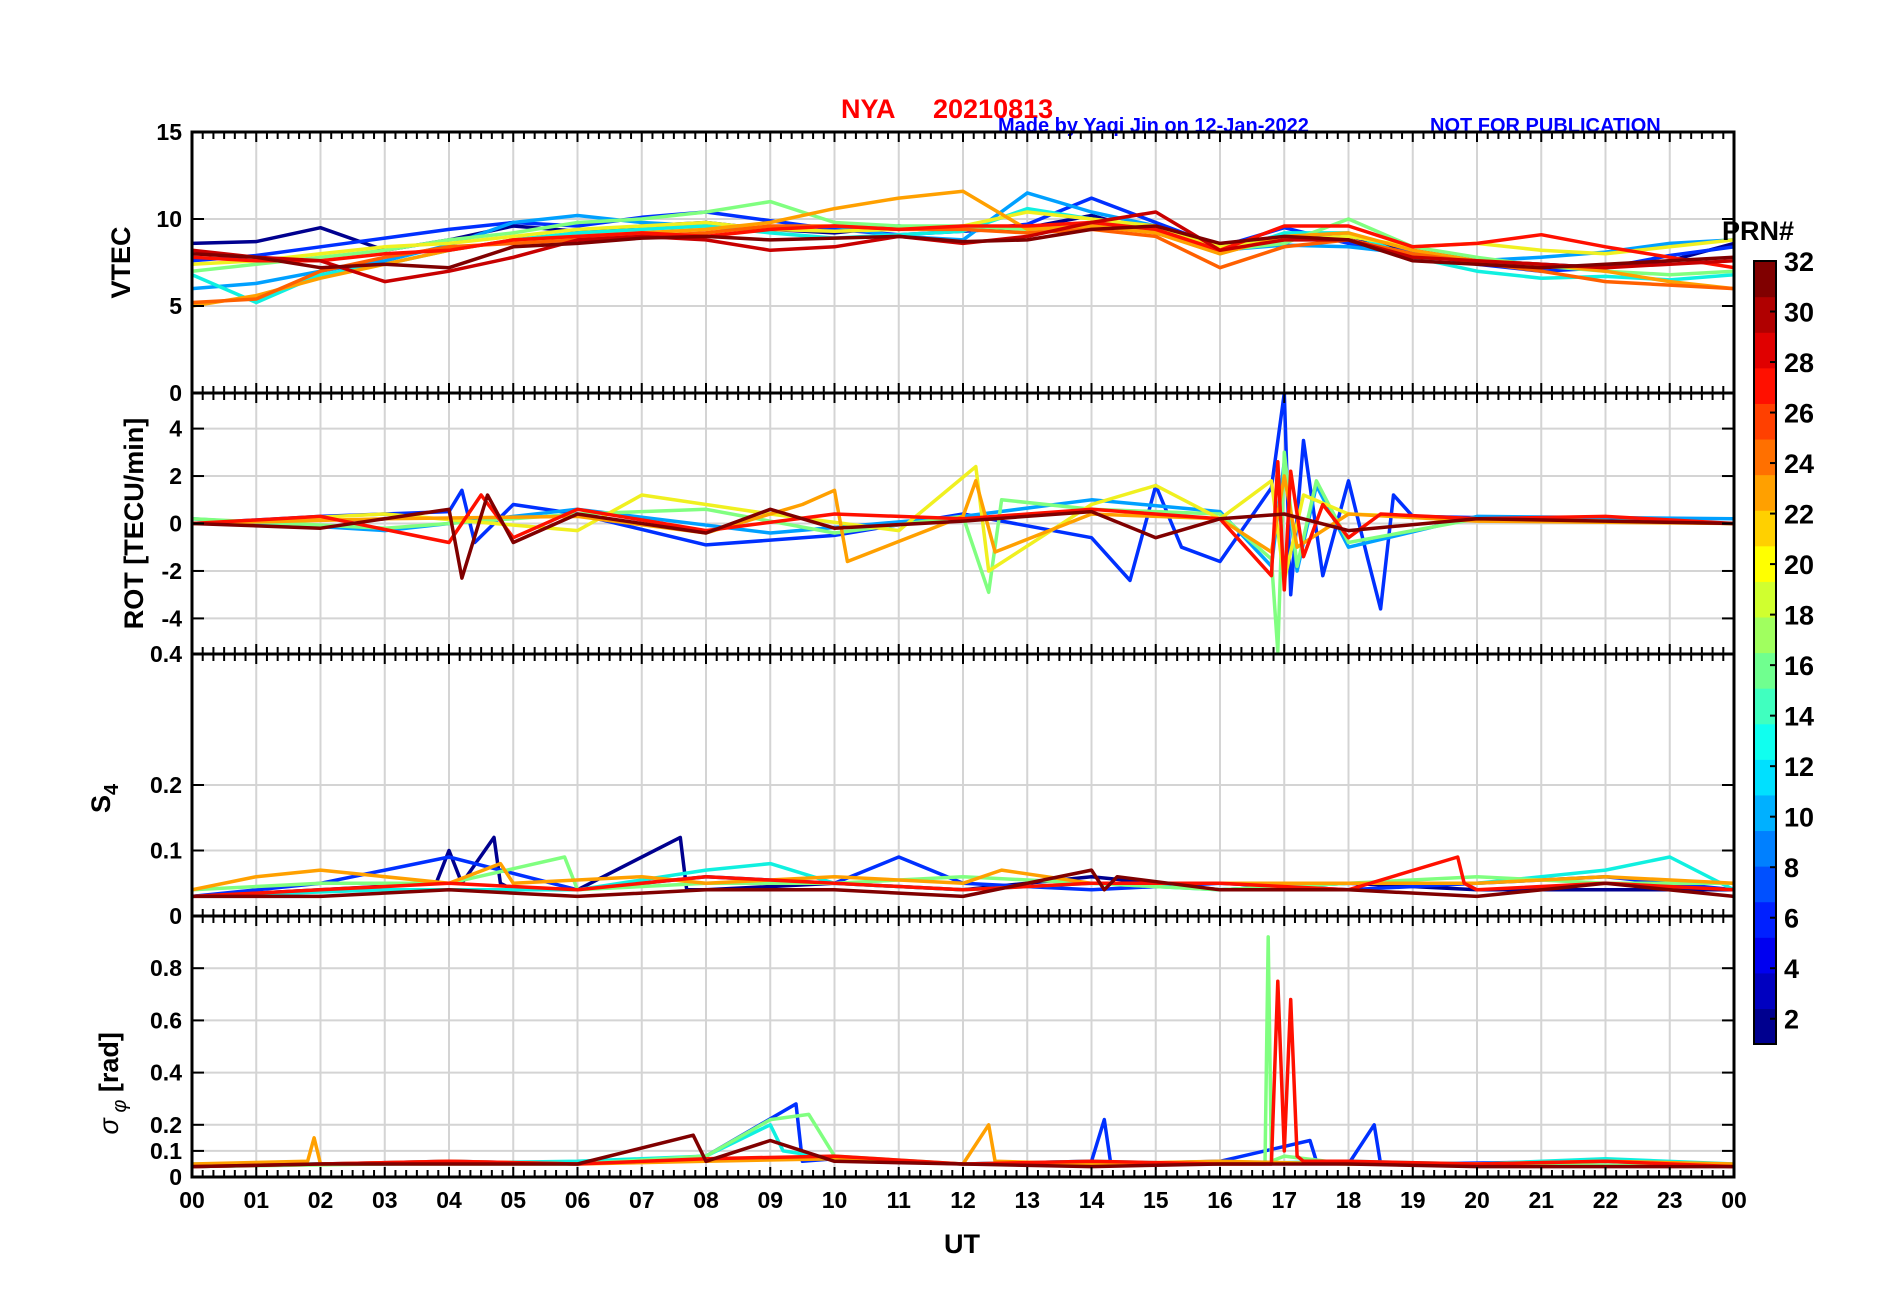 This screenshot has height=1292, width=1902. Describe the element at coordinates (1791, 868) in the screenshot. I see `colorbar-tick-label: 8` at that location.